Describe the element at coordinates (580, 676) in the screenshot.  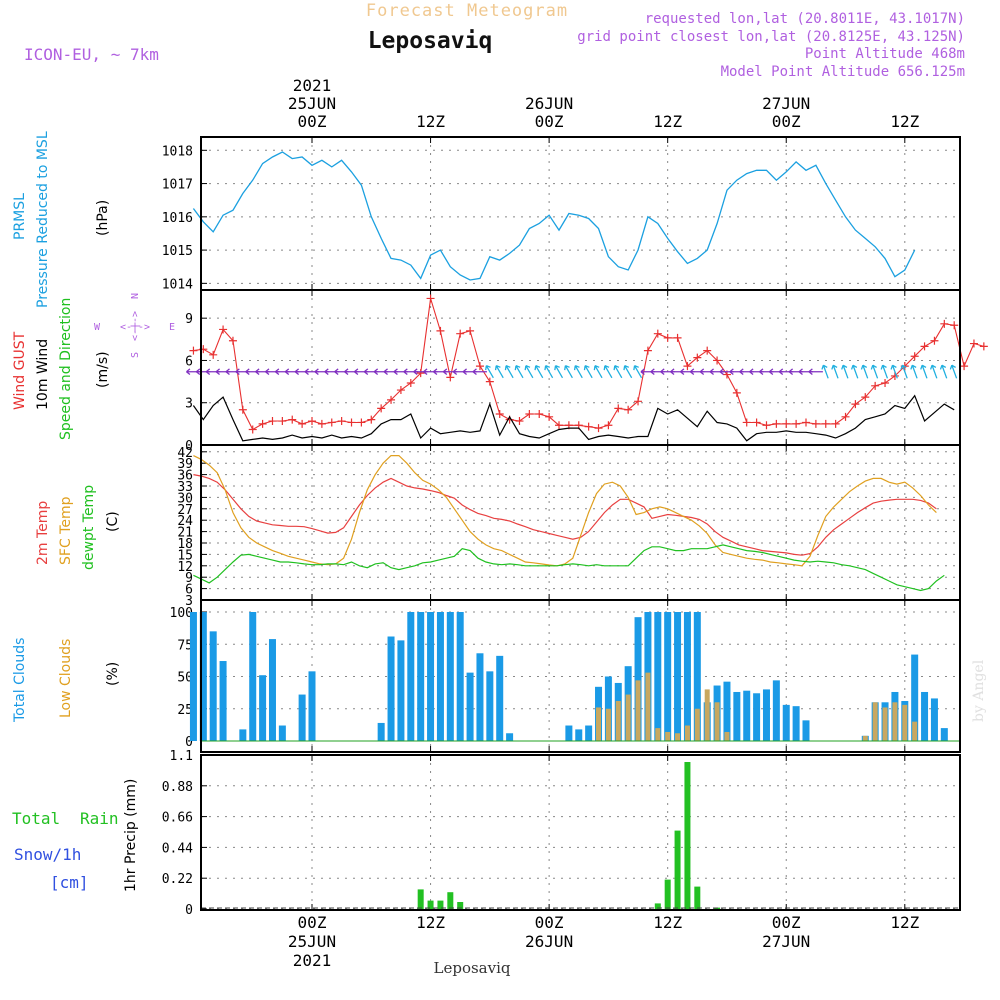
I see `panel-frame` at that location.